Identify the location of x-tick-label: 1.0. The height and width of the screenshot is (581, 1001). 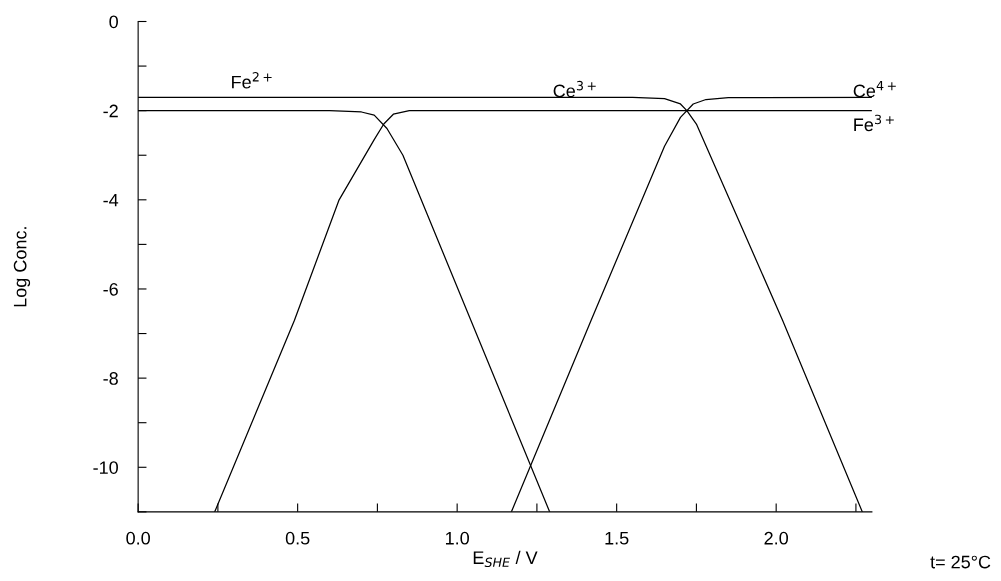
(457, 538).